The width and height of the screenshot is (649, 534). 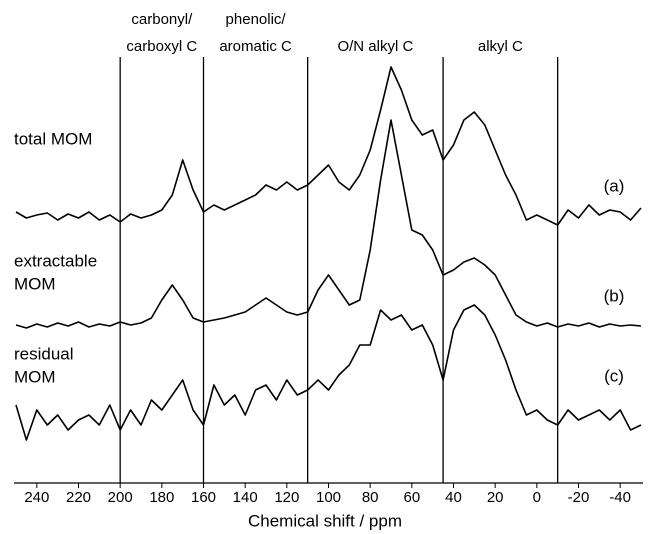 I want to click on region-label: aromatic C, so click(x=255, y=46).